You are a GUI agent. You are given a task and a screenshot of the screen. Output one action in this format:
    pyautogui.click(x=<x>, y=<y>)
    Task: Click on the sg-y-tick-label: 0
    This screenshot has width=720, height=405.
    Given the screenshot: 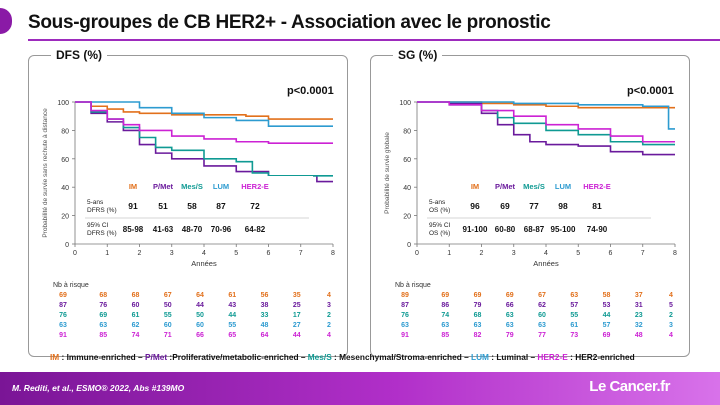 What is the action you would take?
    pyautogui.click(x=409, y=245)
    